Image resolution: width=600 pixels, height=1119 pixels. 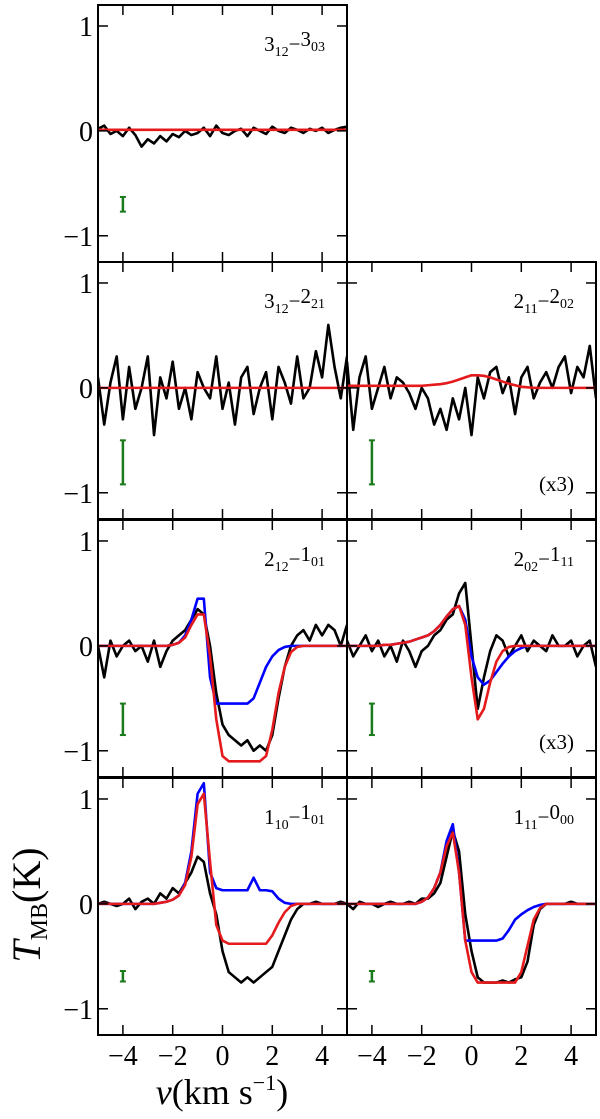 I want to click on transition-label: 110−101, so click(x=294, y=816).